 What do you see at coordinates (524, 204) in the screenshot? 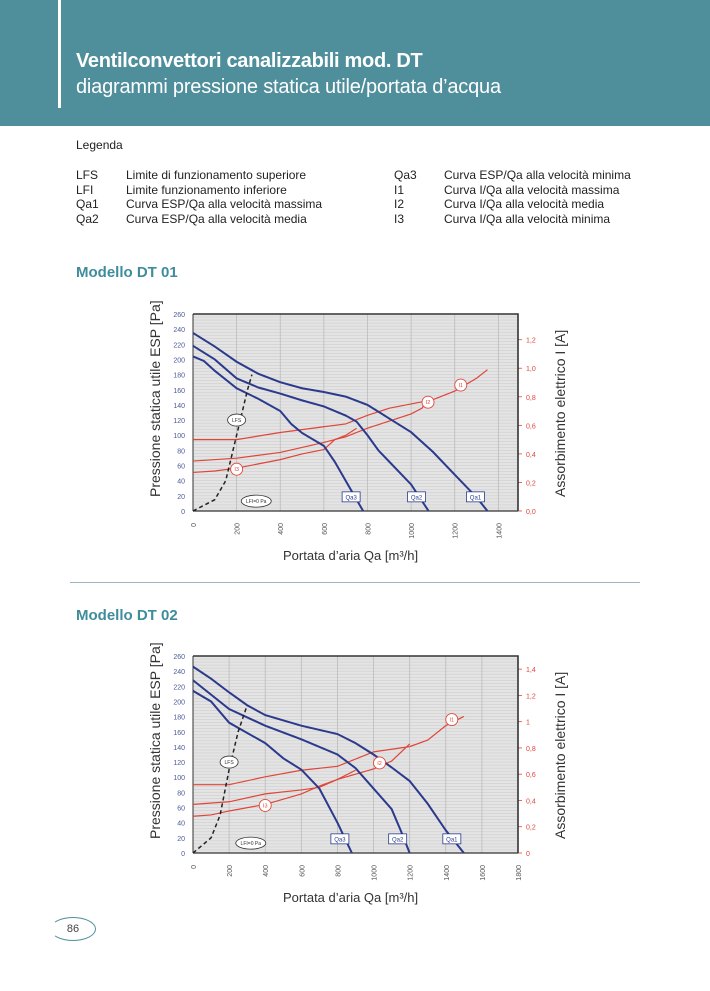
I see `legend-text: Curva I/Qa alla velocità media` at bounding box center [524, 204].